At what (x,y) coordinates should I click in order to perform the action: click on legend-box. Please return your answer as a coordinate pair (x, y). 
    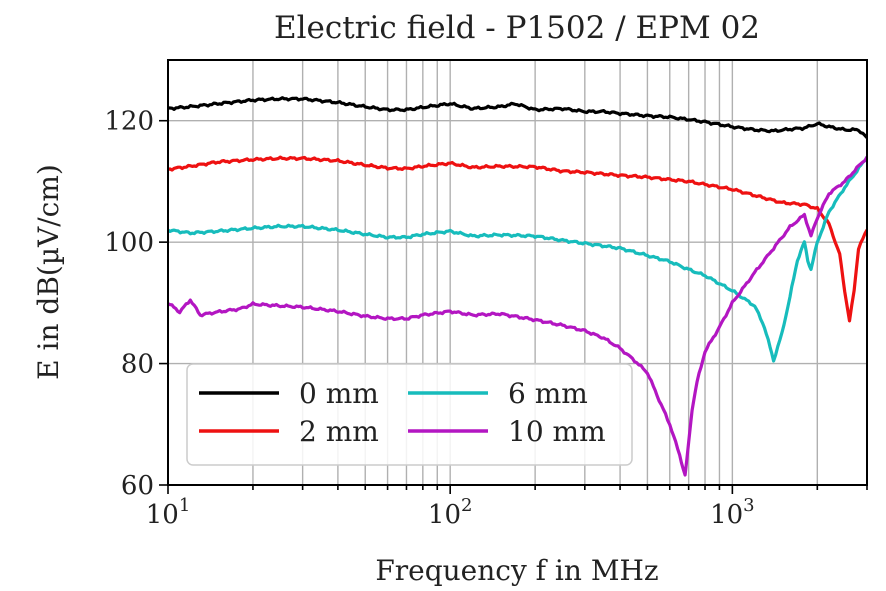
    Looking at the image, I should click on (409, 414).